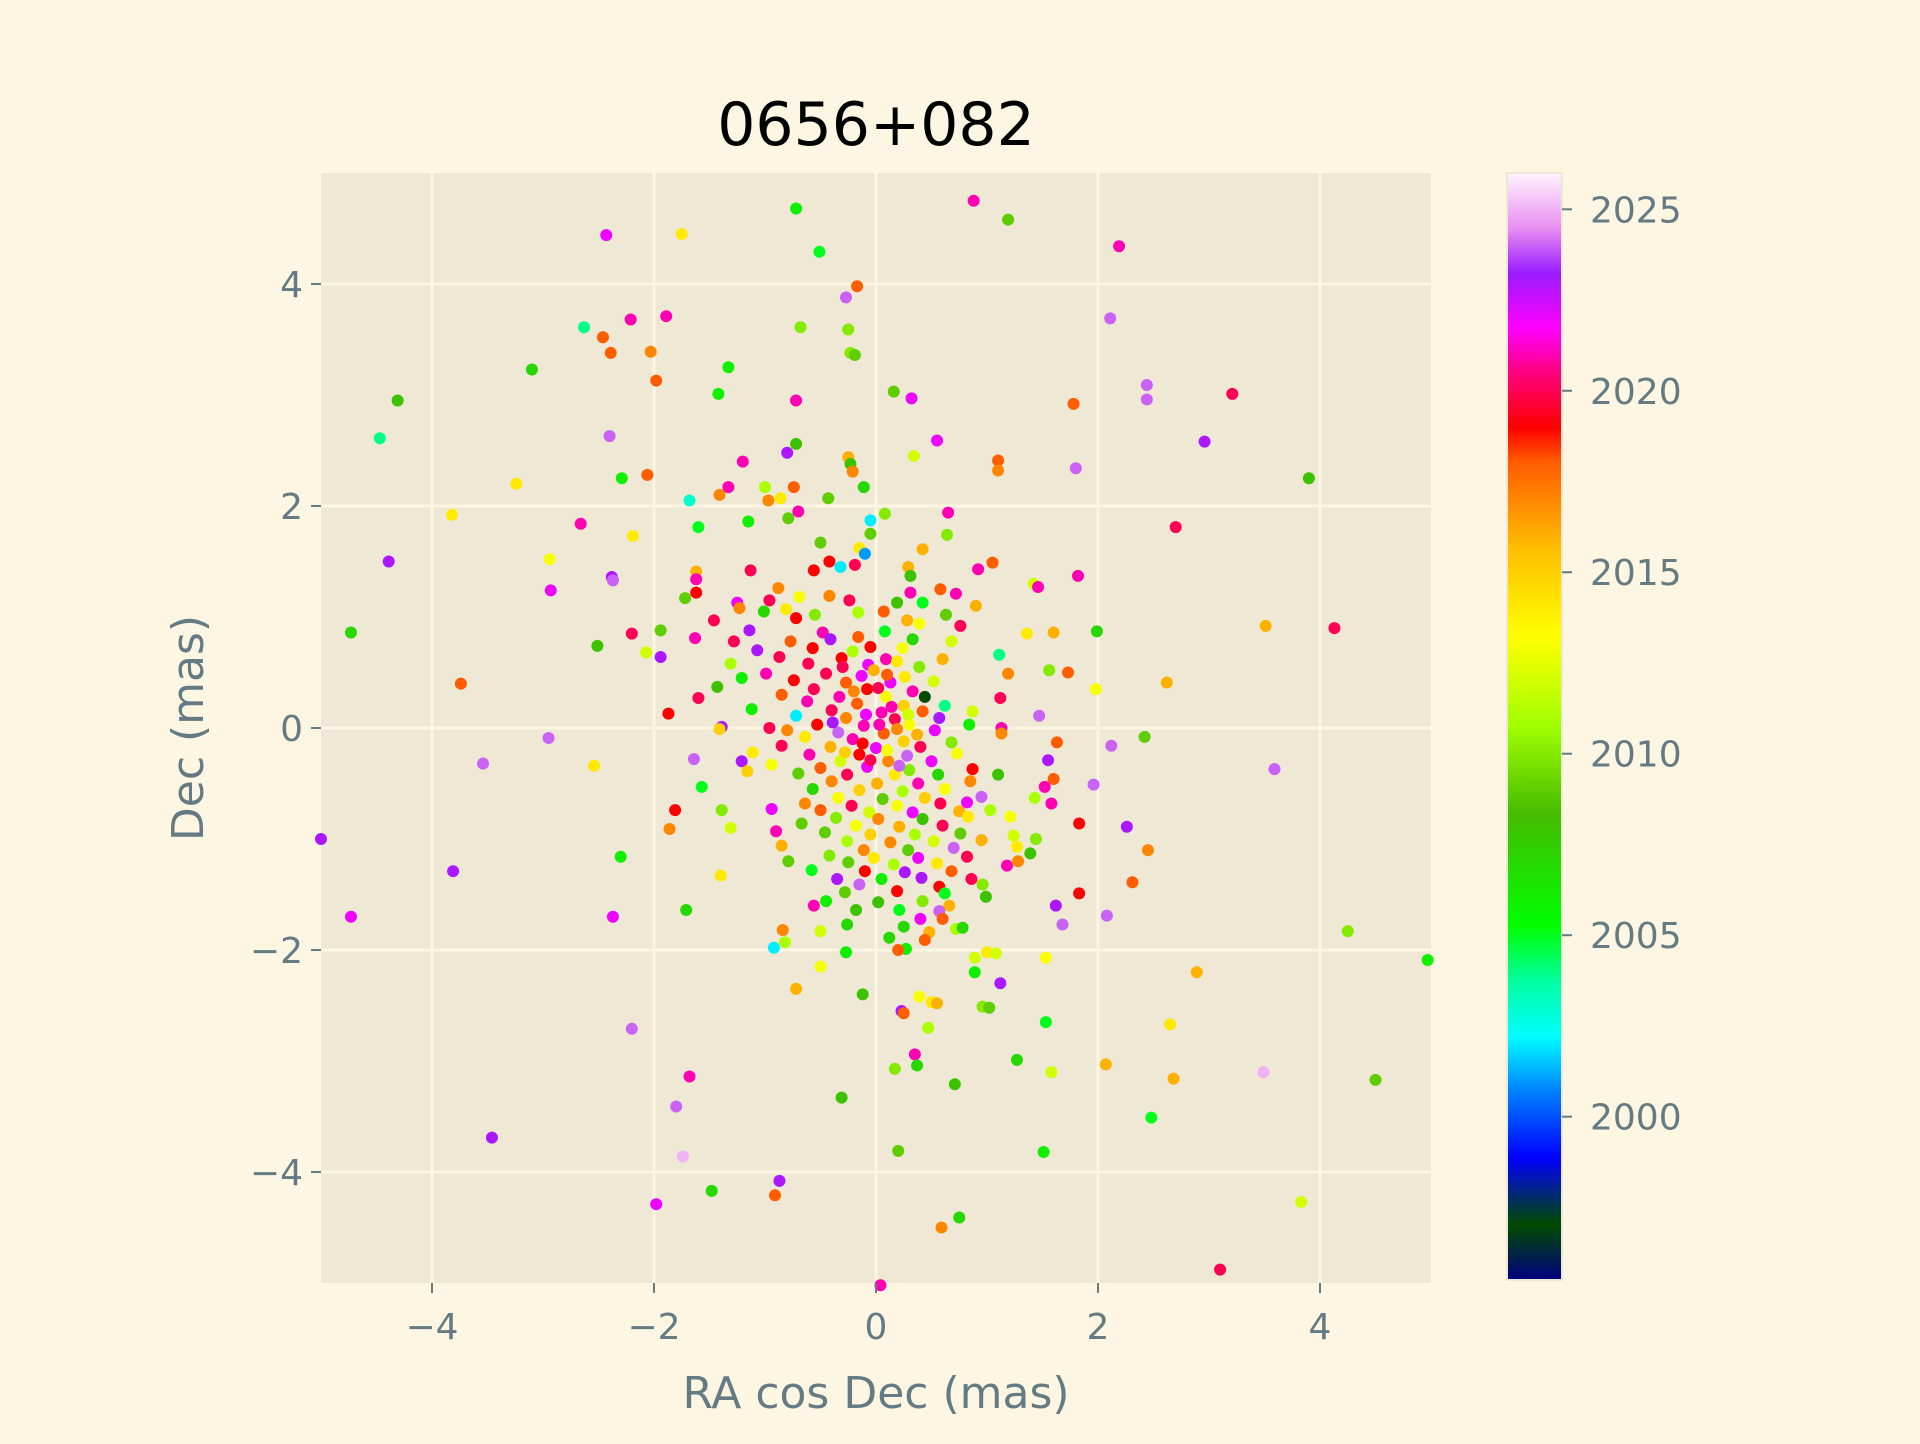 The image size is (1920, 1444). I want to click on x-tick-label: −2, so click(653, 1327).